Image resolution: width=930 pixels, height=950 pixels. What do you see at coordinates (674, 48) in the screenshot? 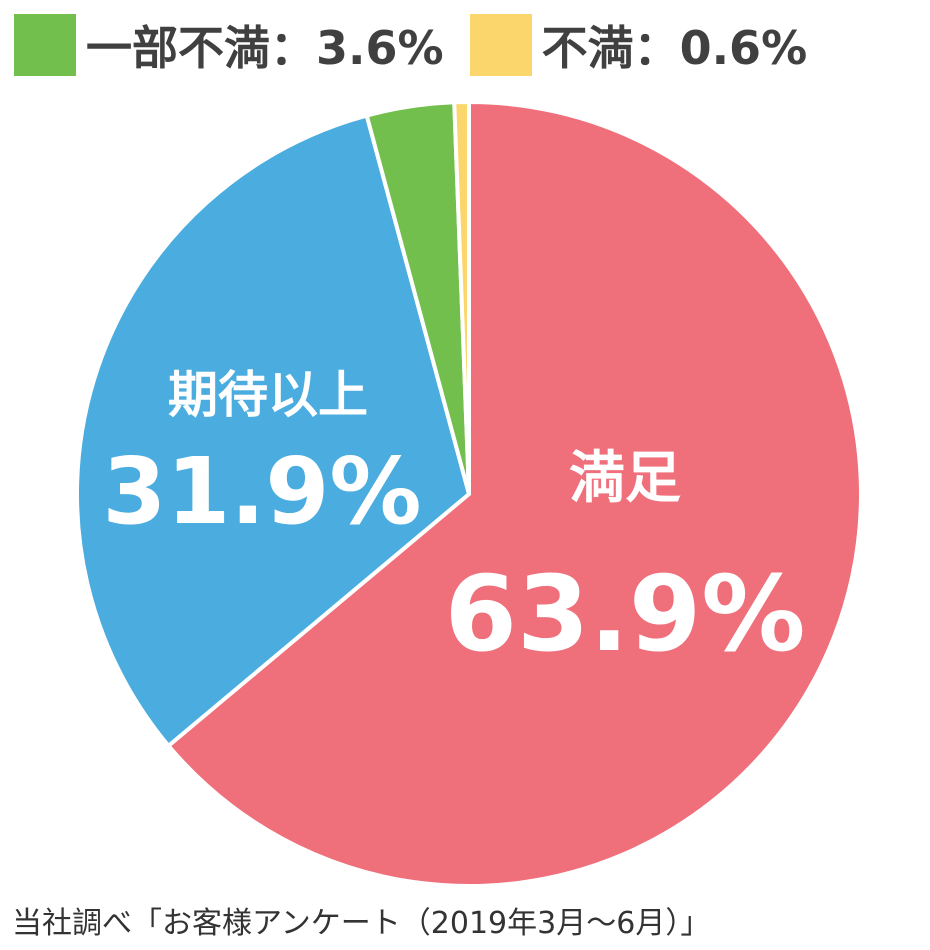
I see `legend-label-dissatisfied: 不満：0.6%` at bounding box center [674, 48].